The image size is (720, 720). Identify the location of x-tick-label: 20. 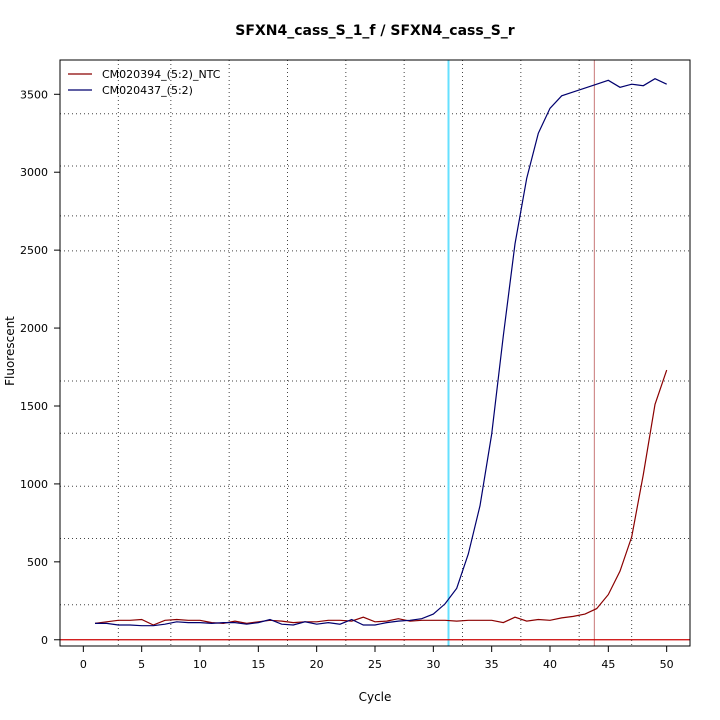
(317, 664).